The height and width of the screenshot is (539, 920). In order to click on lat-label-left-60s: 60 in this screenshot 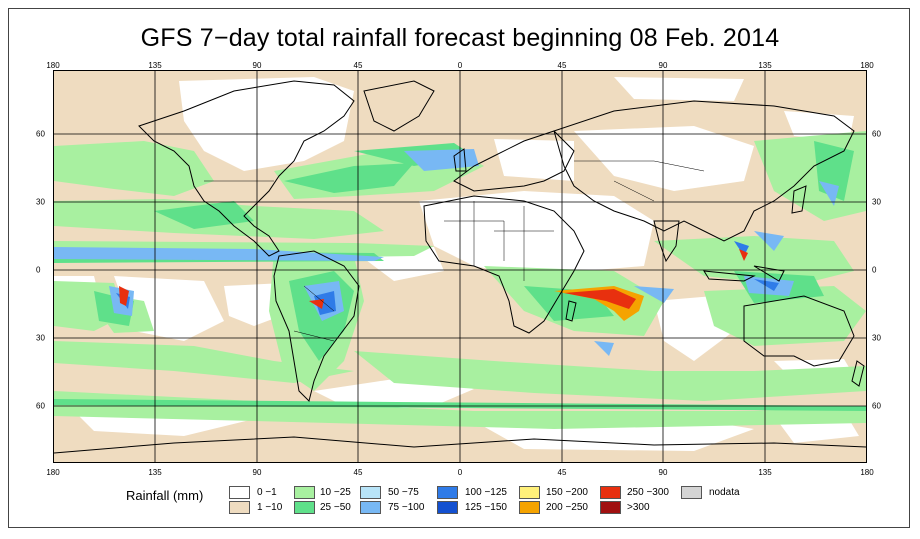, I will do `click(40, 406)`.